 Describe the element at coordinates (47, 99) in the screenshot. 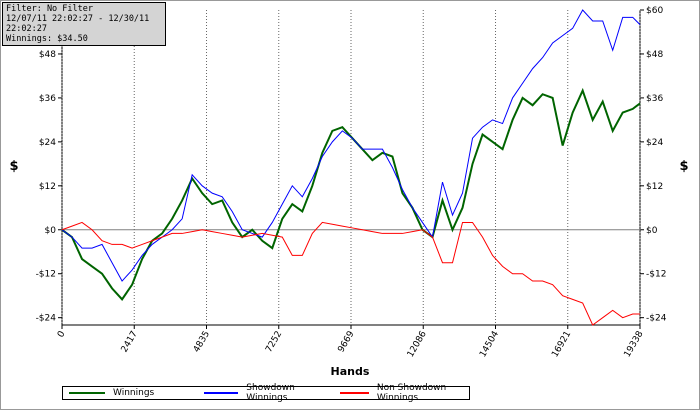

I see `y-tick-label: $36` at that location.